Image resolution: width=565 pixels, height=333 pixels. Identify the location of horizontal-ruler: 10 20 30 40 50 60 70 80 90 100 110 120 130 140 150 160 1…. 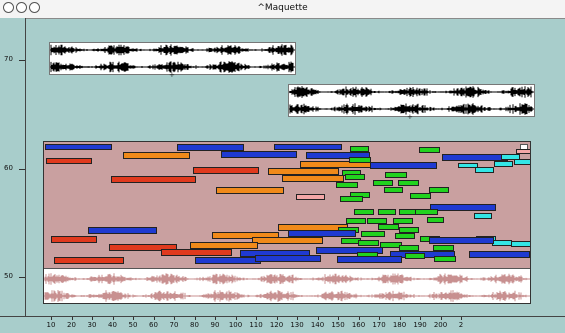
(282, 324).